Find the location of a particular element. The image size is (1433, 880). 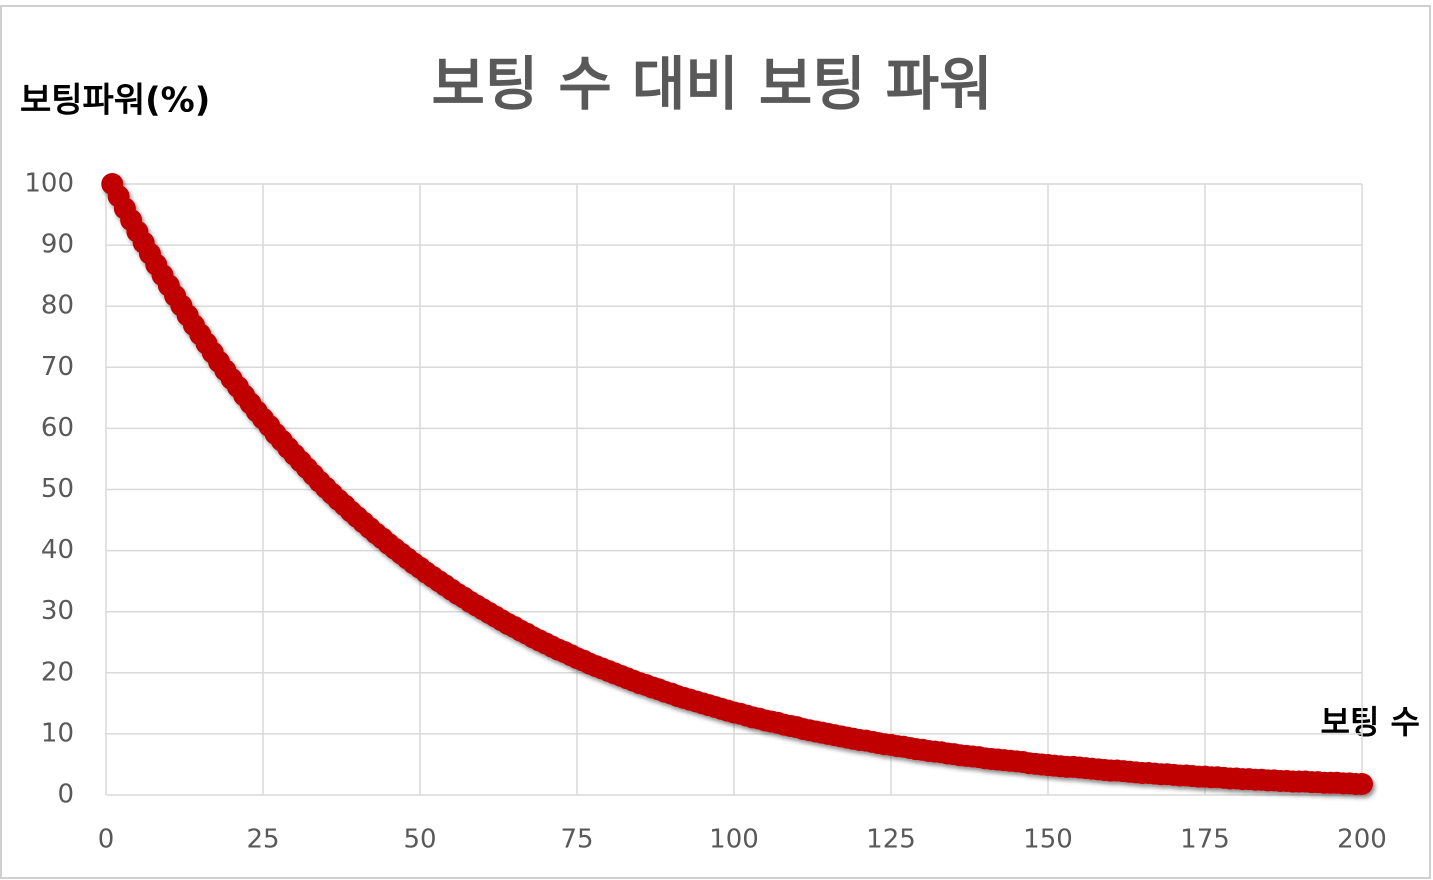

y-tick-label: 30 is located at coordinates (57, 611).